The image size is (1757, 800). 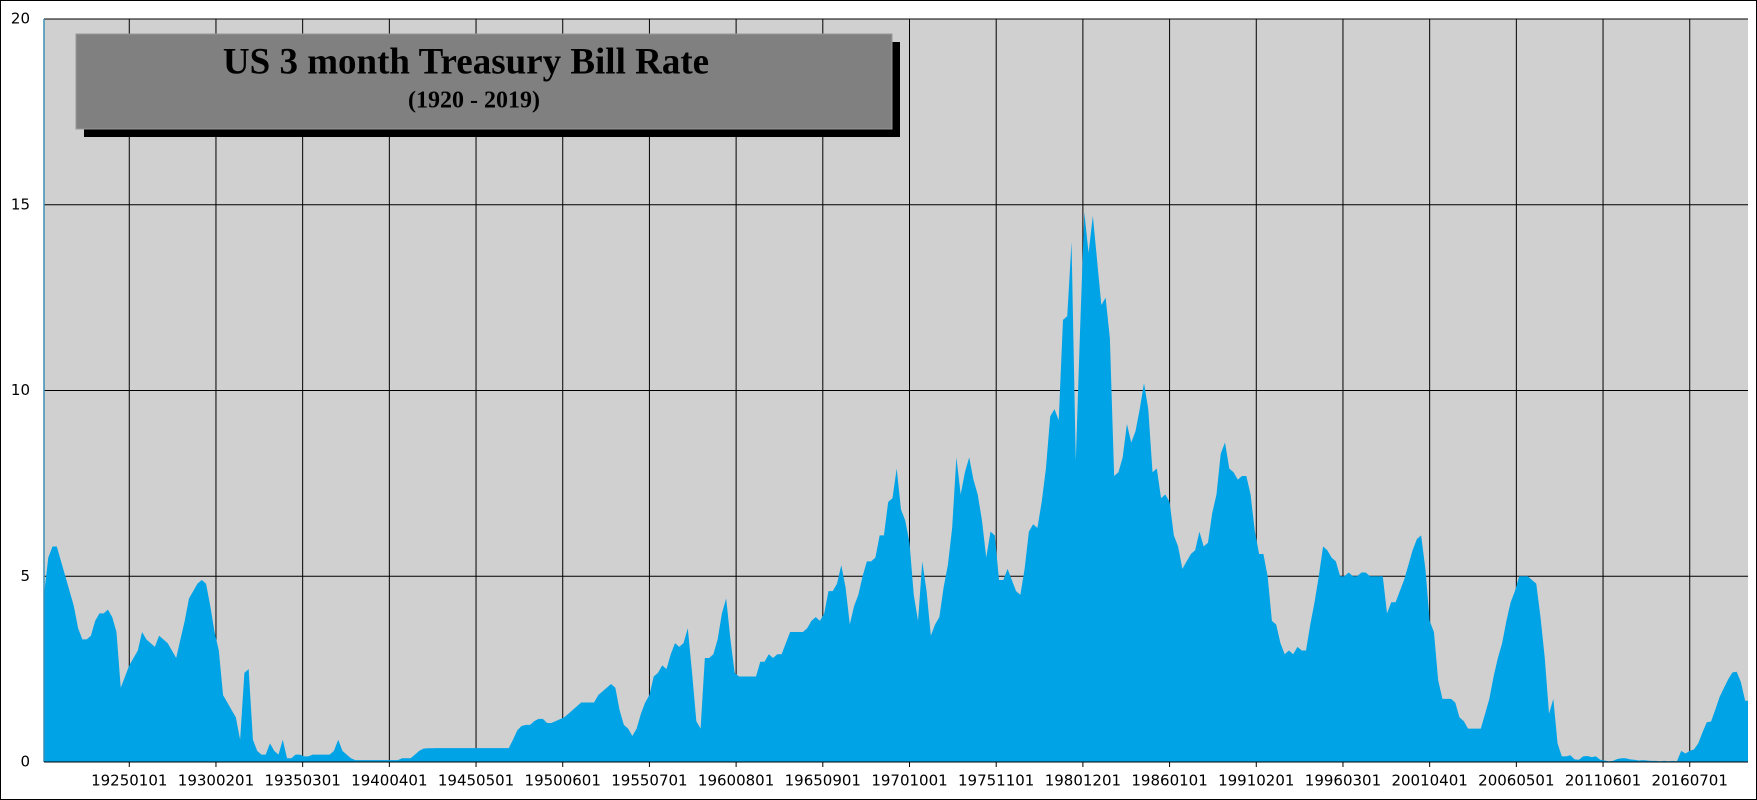 I want to click on x-tick-label: 19400401, so click(x=389, y=781).